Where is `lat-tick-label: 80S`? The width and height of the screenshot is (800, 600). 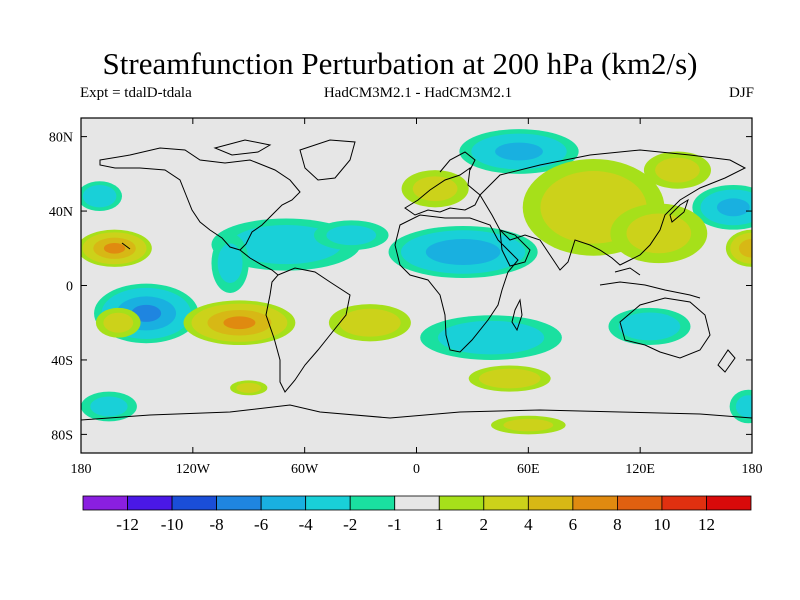 lat-tick-label: 80S is located at coordinates (62, 435).